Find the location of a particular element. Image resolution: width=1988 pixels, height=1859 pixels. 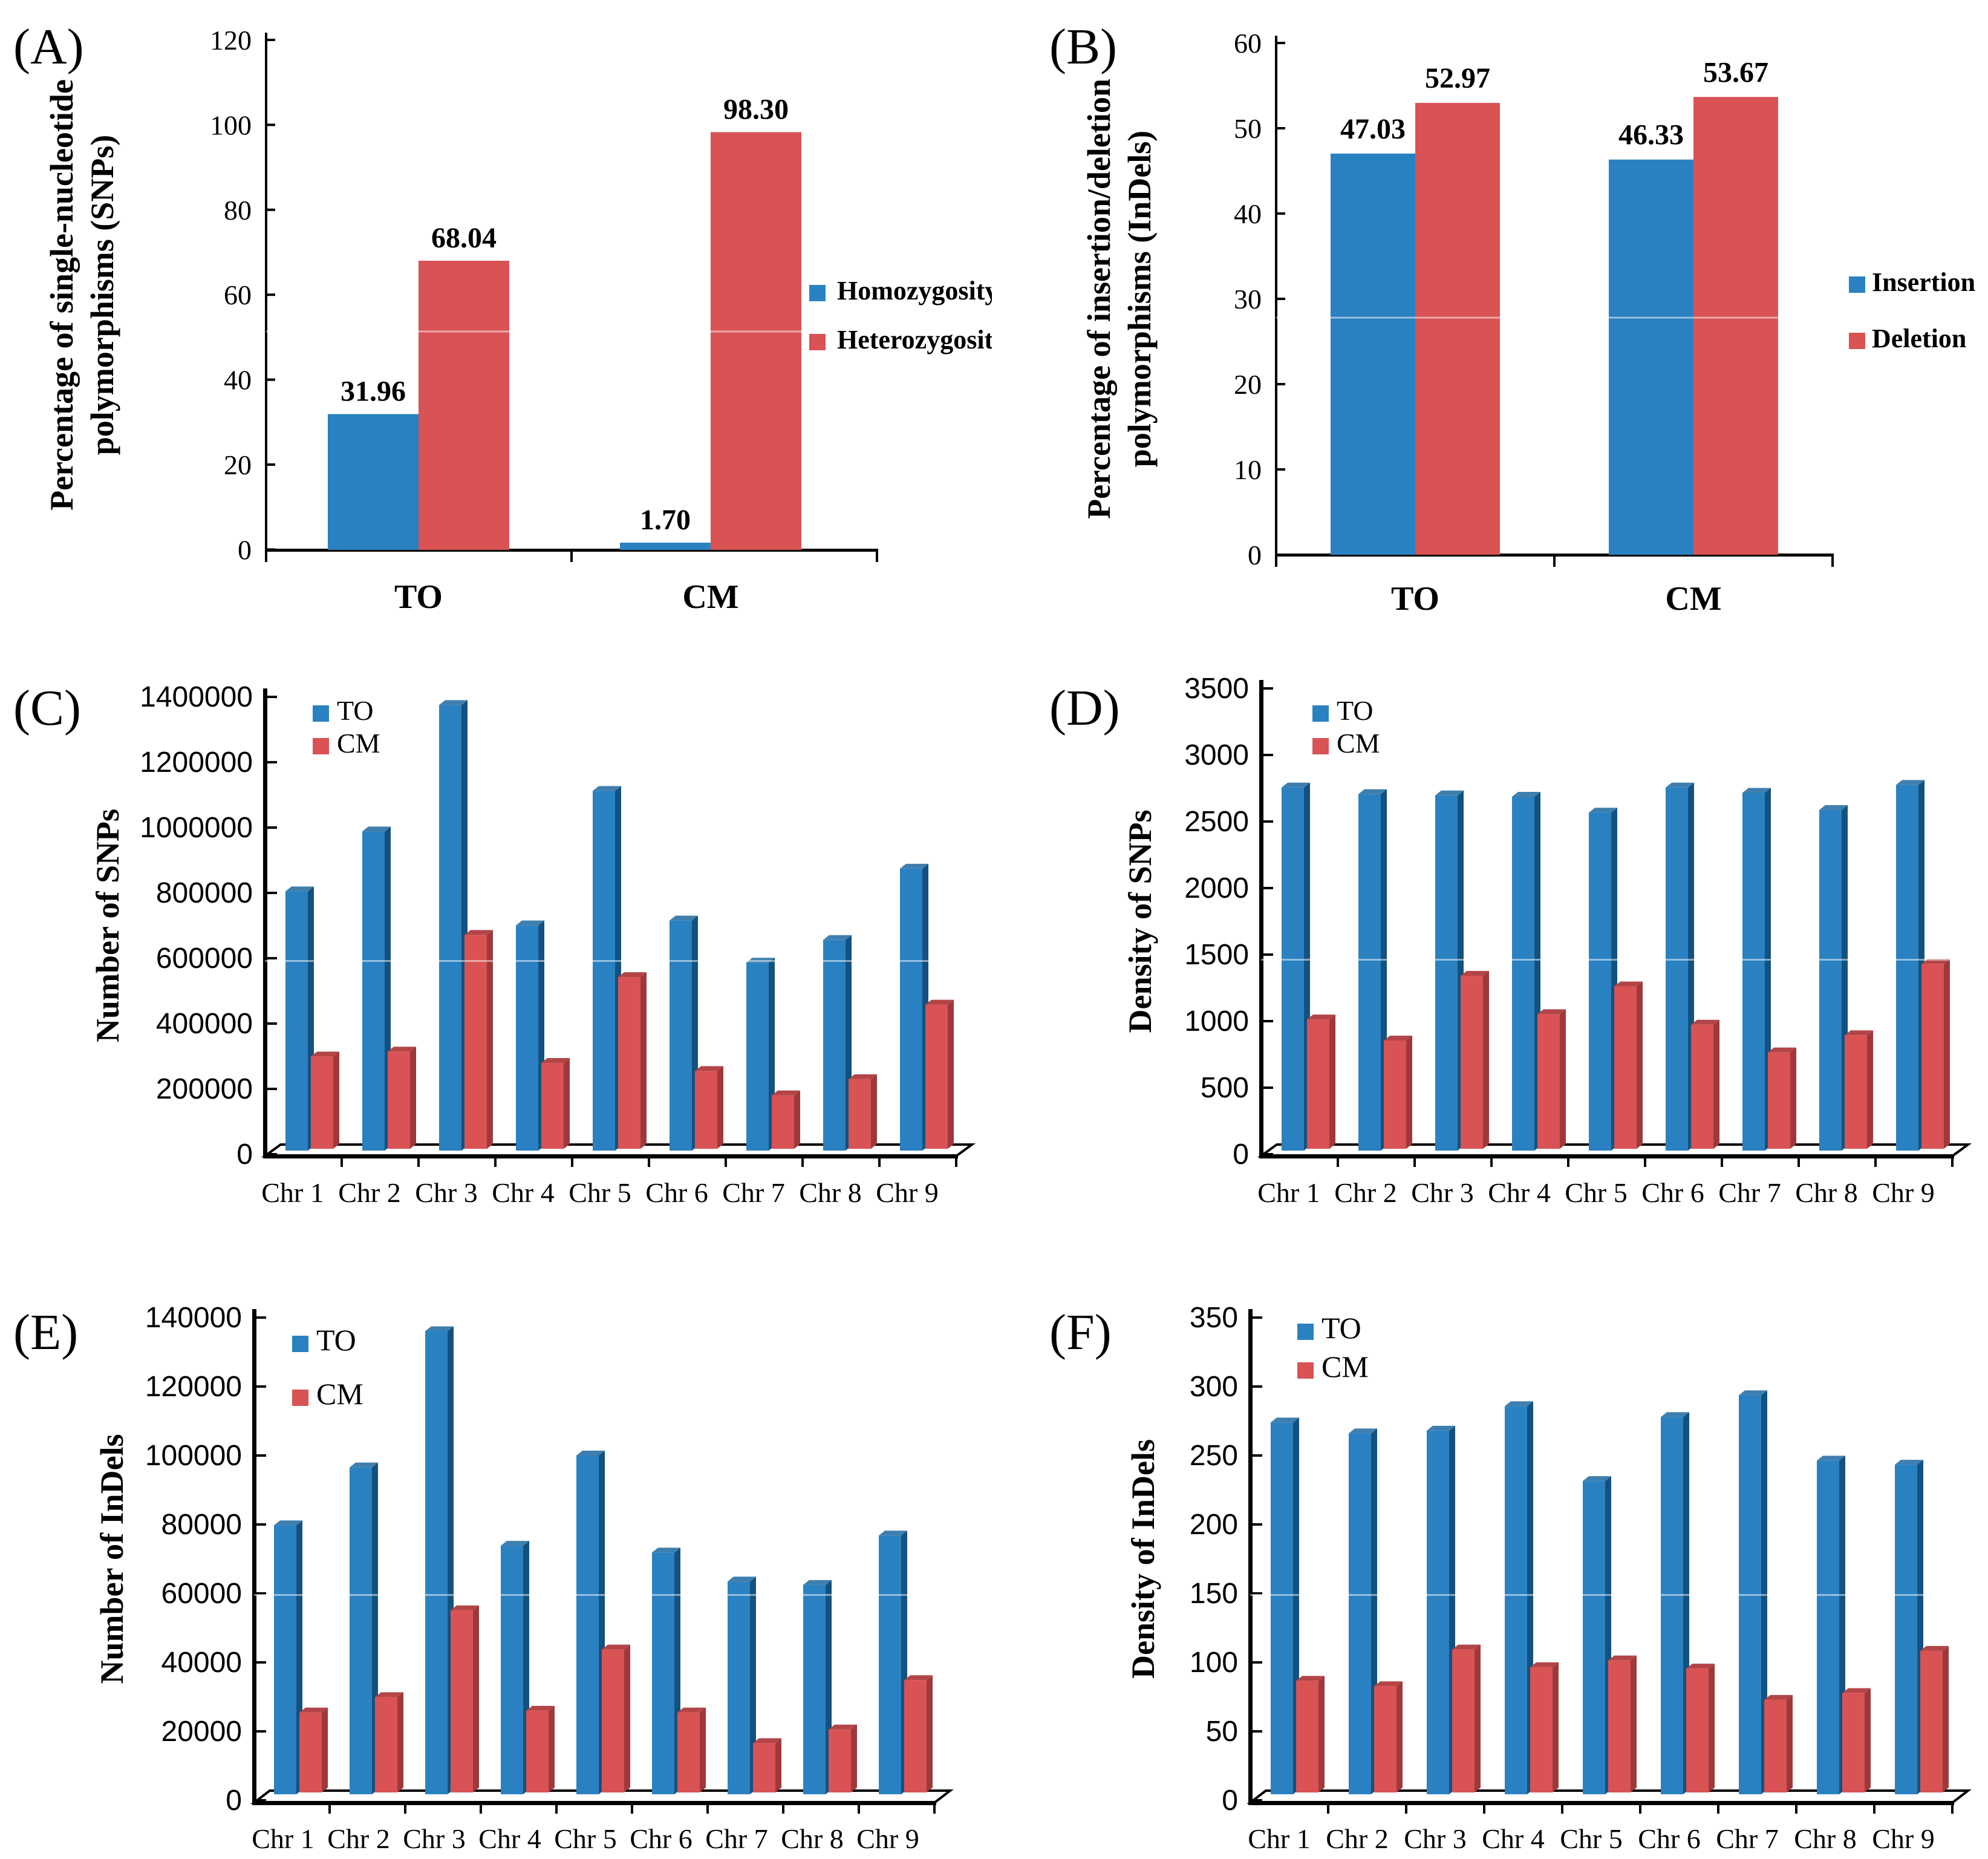

category-label: Chr 5 is located at coordinates (585, 1838).